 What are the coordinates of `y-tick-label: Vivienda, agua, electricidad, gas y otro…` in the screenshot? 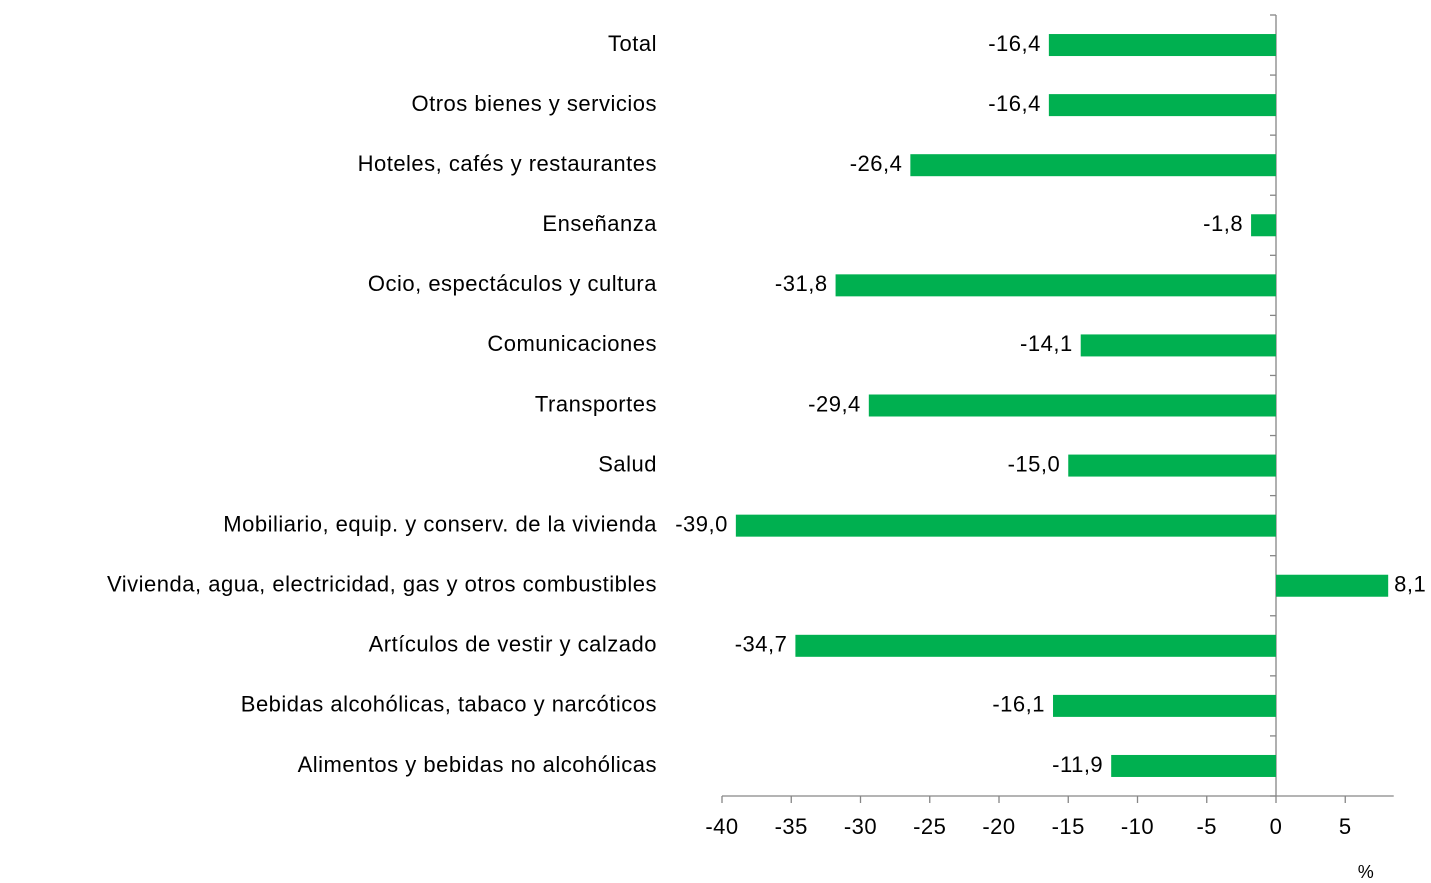 It's located at (382, 584).